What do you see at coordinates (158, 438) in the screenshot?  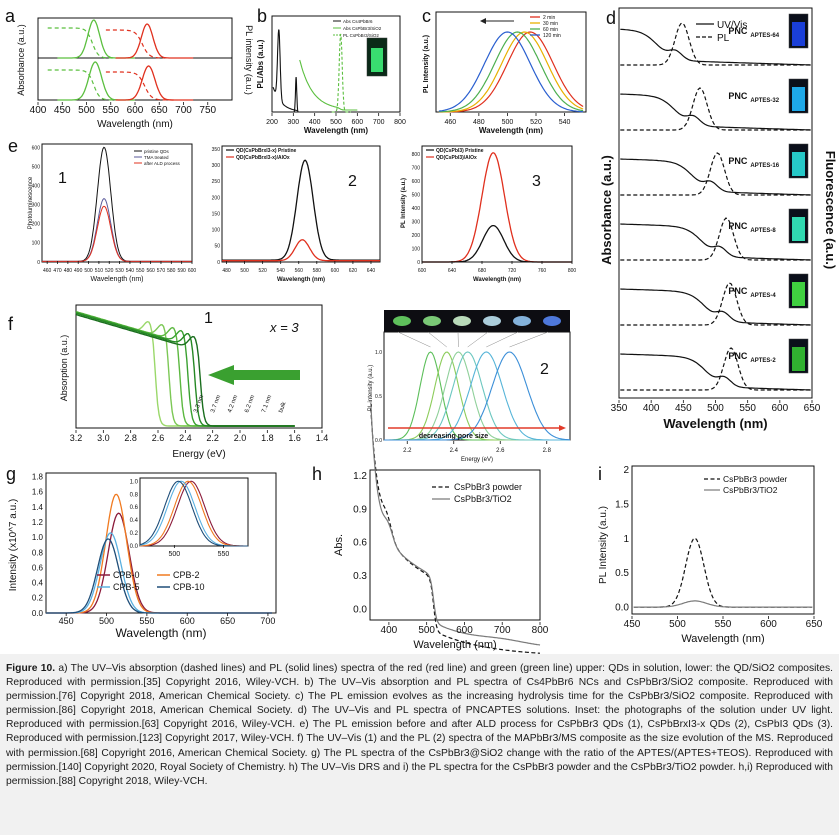 I see `panel-f1-xtick-label: 2.6` at bounding box center [158, 438].